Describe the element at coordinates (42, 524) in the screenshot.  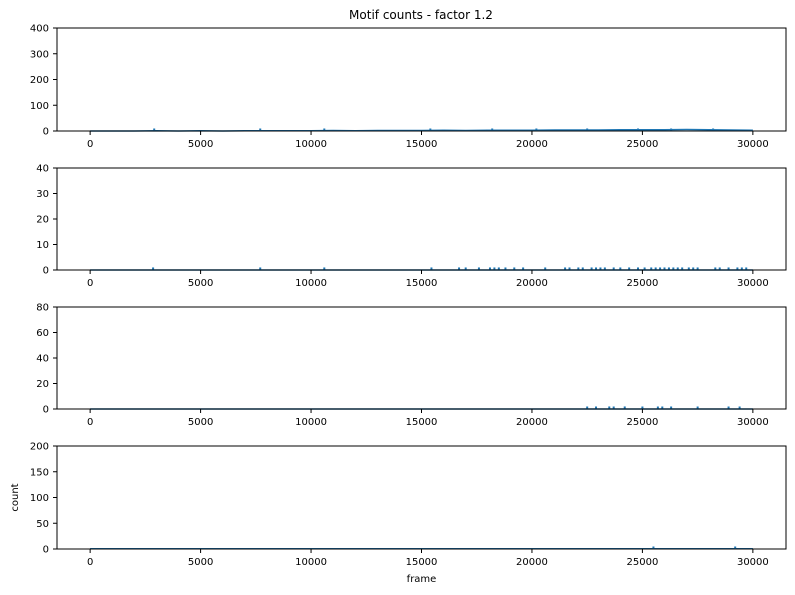
I see `y-tick-label: 50` at that location.